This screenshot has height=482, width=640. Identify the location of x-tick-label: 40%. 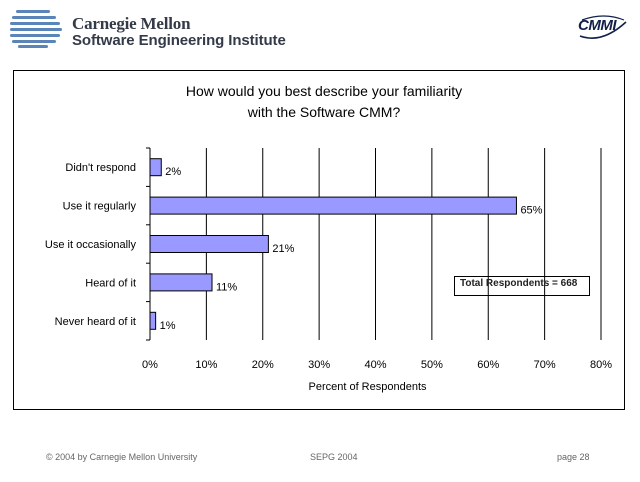
(375, 365).